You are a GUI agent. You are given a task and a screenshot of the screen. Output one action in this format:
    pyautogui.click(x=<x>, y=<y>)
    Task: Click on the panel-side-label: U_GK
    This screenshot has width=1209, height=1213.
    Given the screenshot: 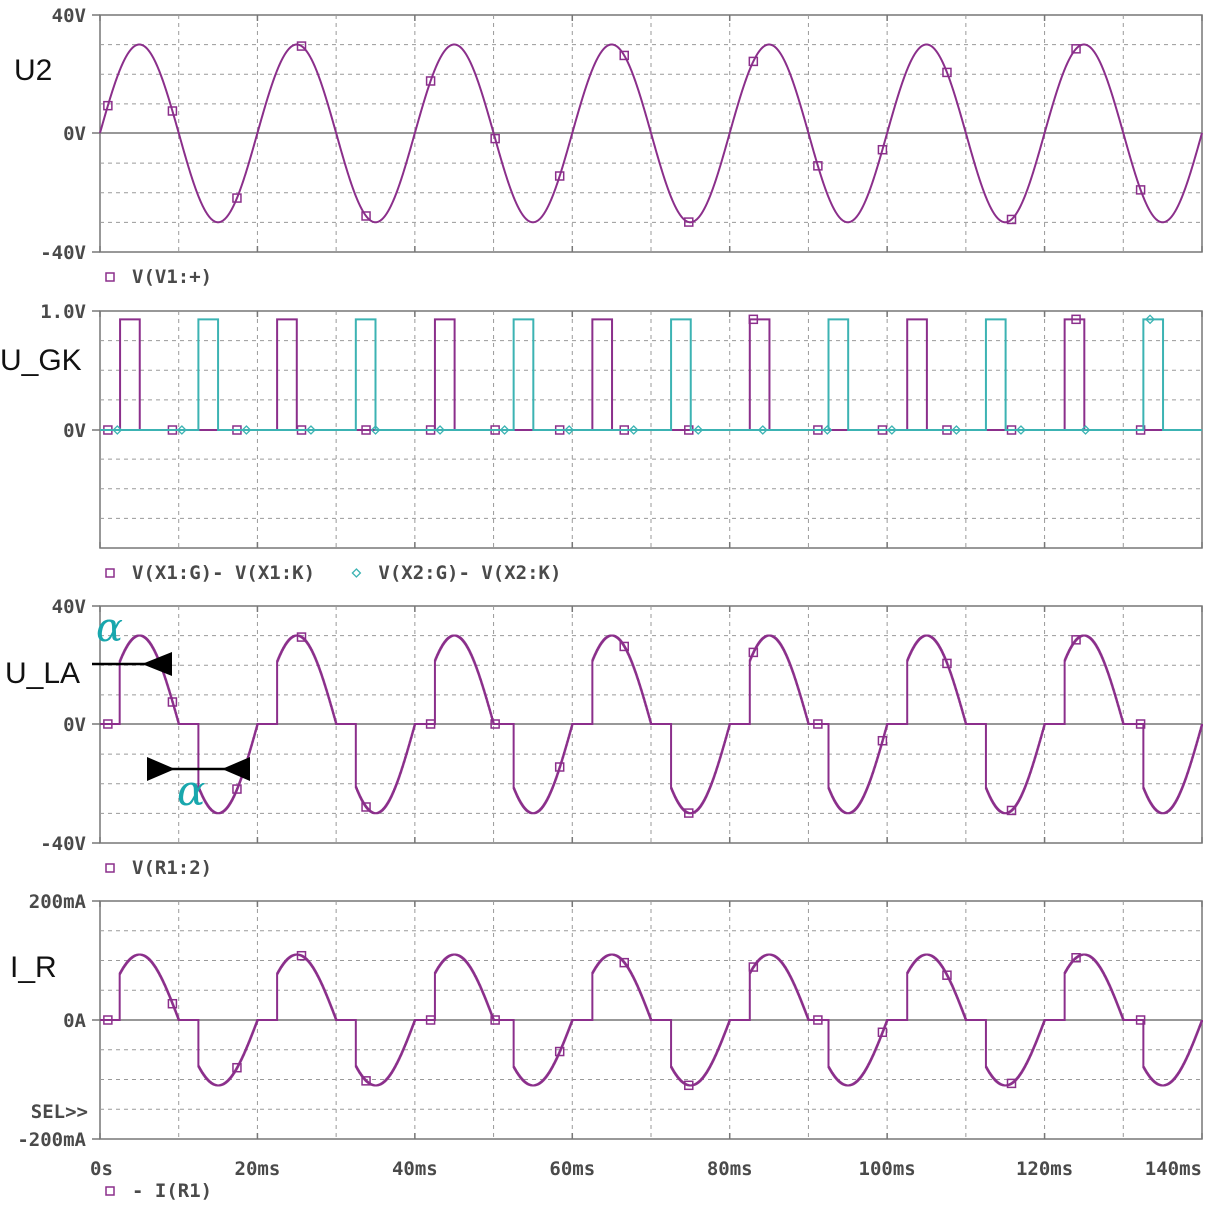 What is the action you would take?
    pyautogui.click(x=41, y=360)
    